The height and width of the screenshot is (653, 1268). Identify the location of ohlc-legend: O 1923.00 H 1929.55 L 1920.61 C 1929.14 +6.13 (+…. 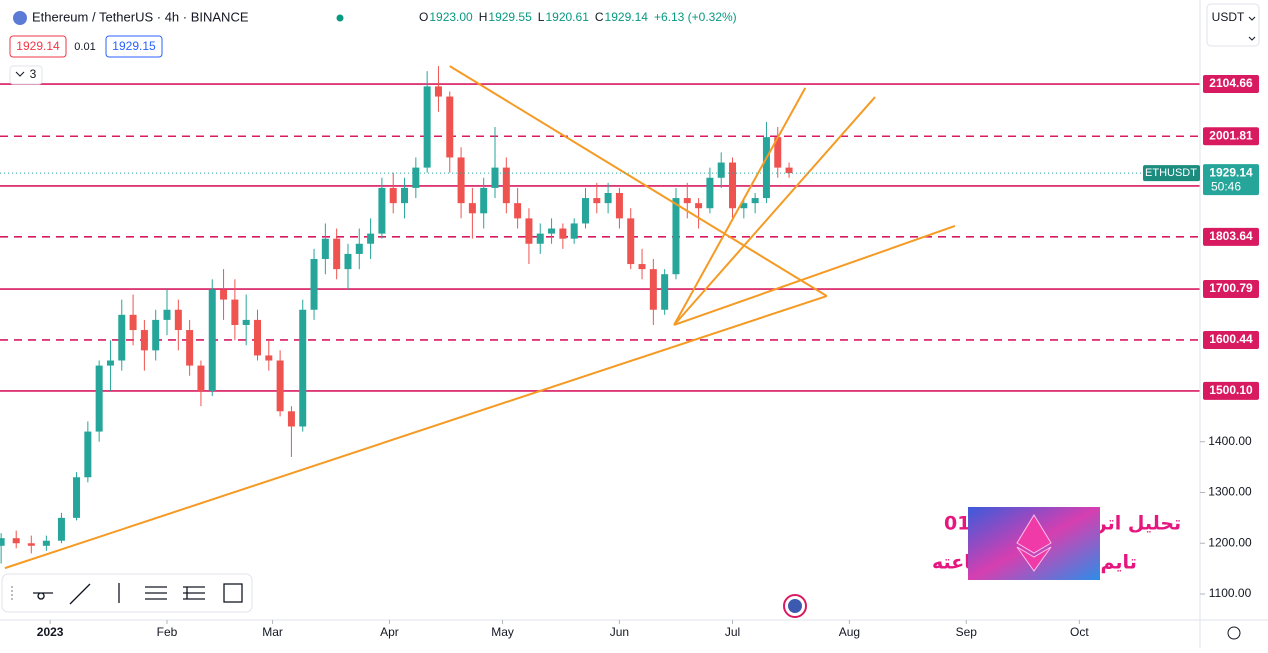
(578, 17).